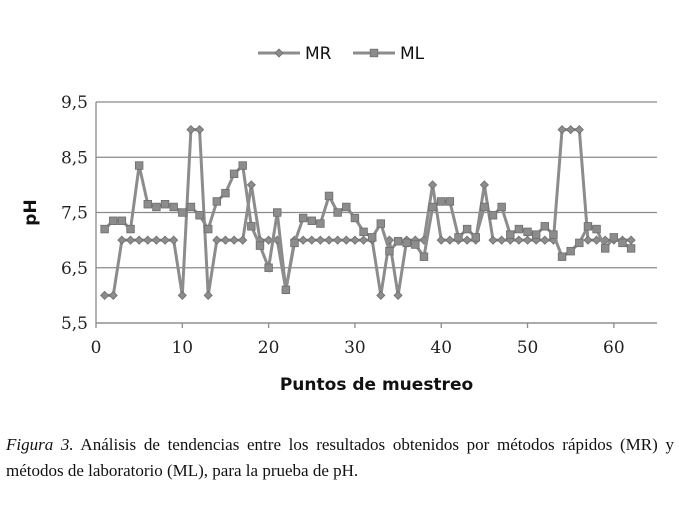 Image resolution: width=679 pixels, height=524 pixels. I want to click on legend: MR ML, so click(341, 54).